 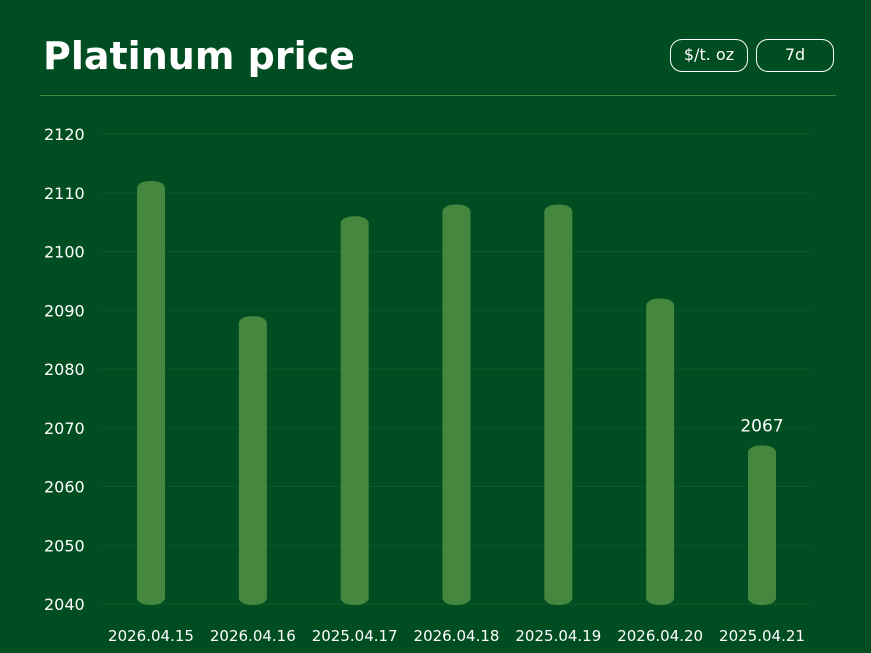 What do you see at coordinates (64, 487) in the screenshot?
I see `y-tick-label: 2060` at bounding box center [64, 487].